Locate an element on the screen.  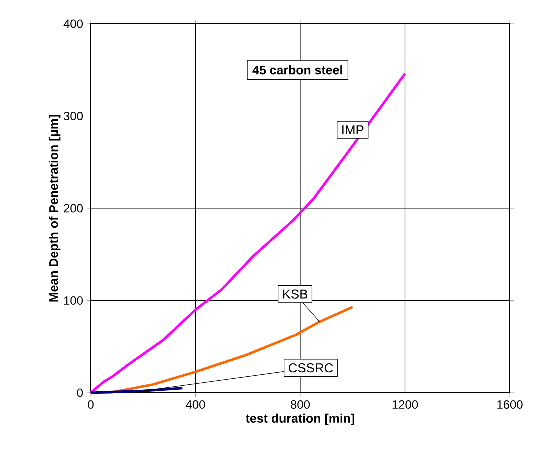
series-label: IMP is located at coordinates (353, 130).